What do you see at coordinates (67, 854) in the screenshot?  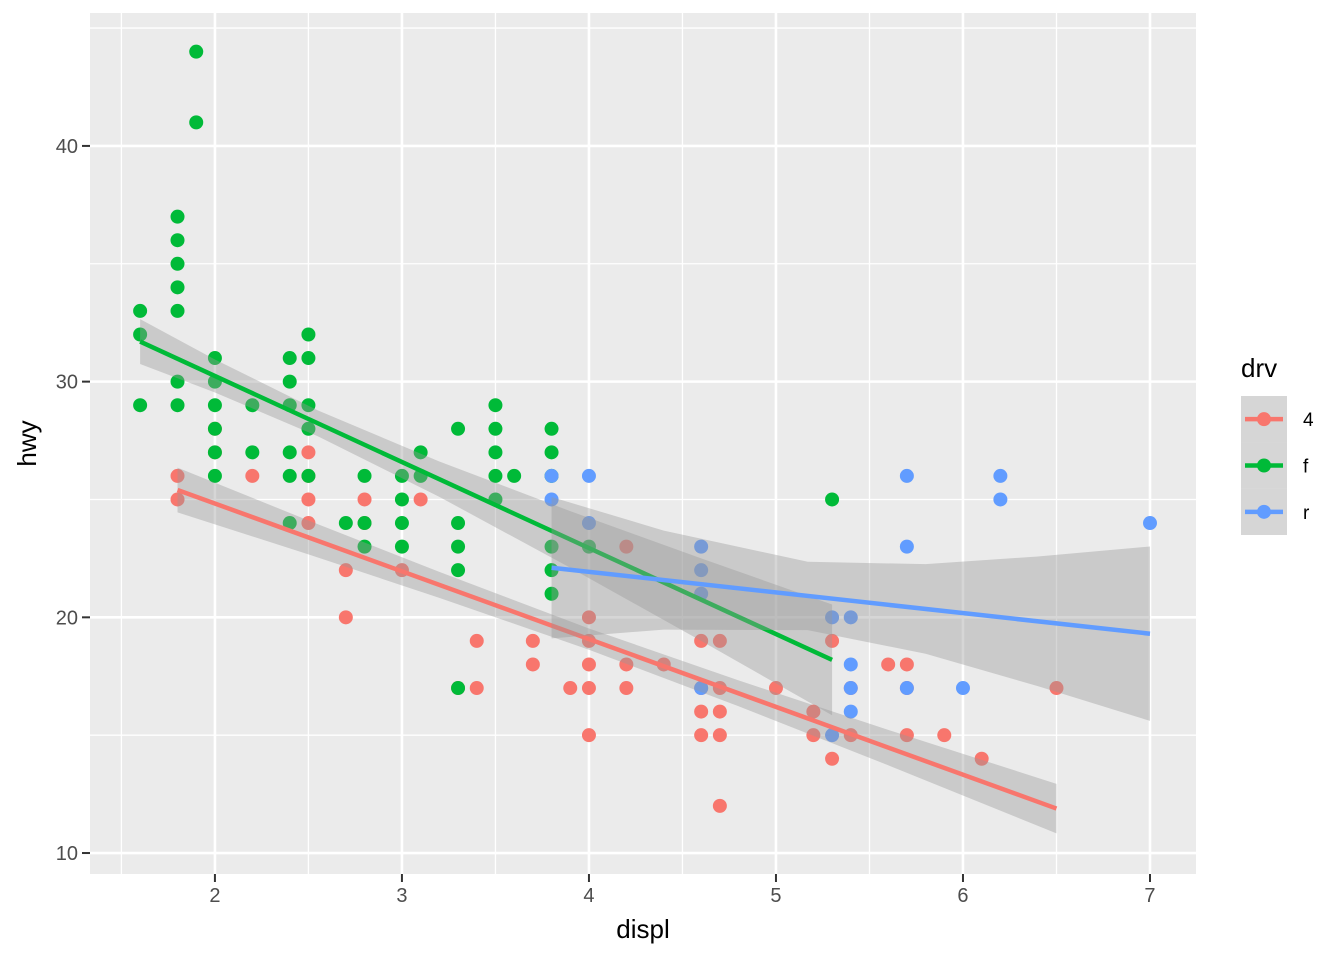 I see `y-tick-label: 10` at bounding box center [67, 854].